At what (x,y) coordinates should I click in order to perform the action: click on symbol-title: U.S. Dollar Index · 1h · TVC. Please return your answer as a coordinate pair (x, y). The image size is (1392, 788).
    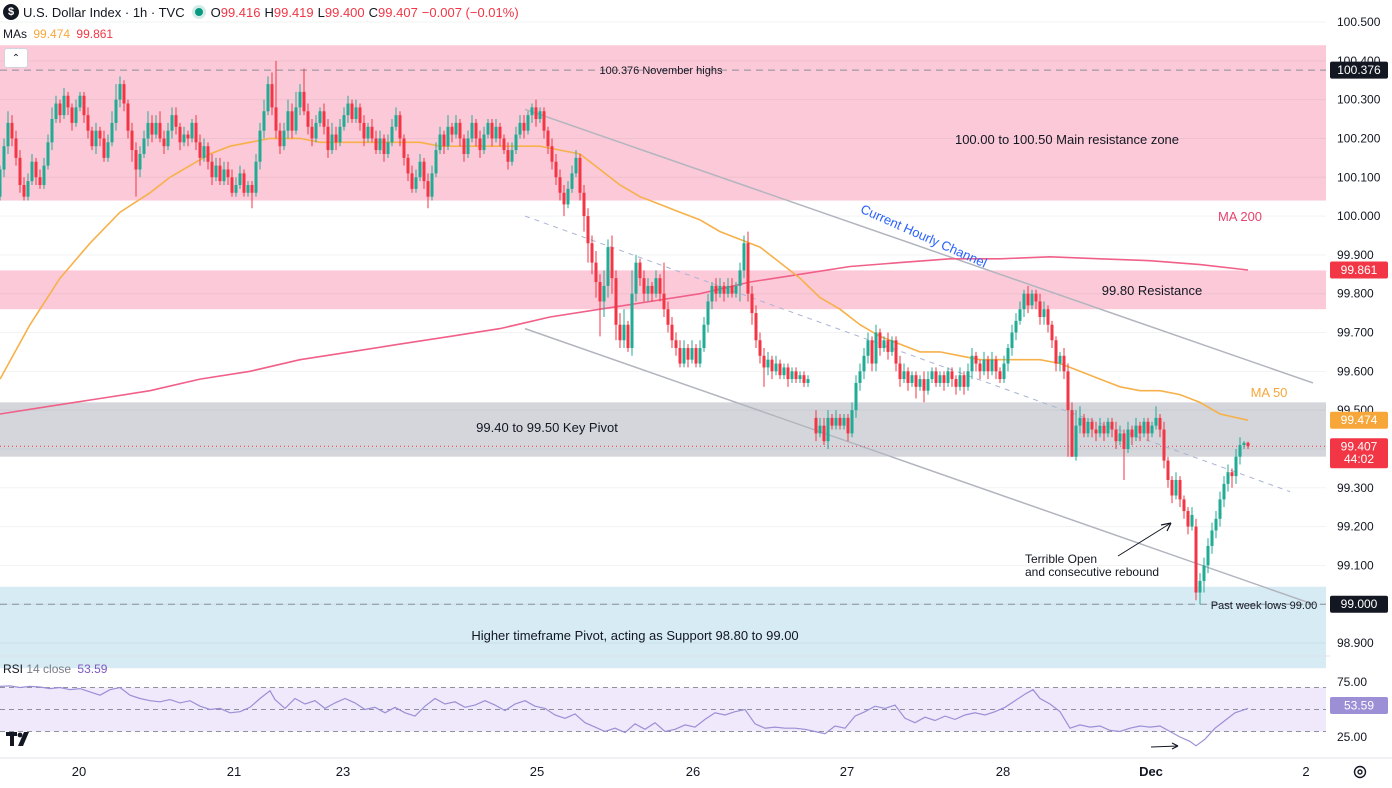
    Looking at the image, I should click on (104, 12).